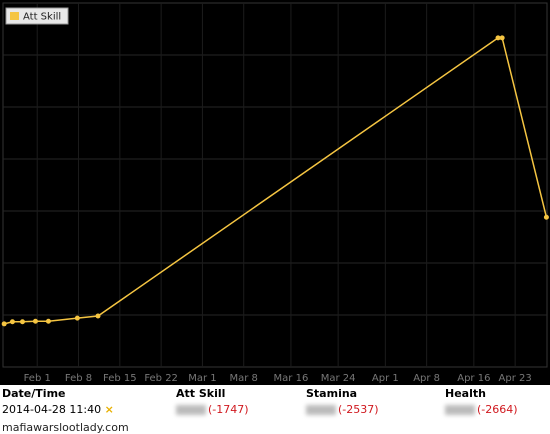 The width and height of the screenshot is (550, 434). What do you see at coordinates (332, 393) in the screenshot?
I see `column-header: Stamina` at bounding box center [332, 393].